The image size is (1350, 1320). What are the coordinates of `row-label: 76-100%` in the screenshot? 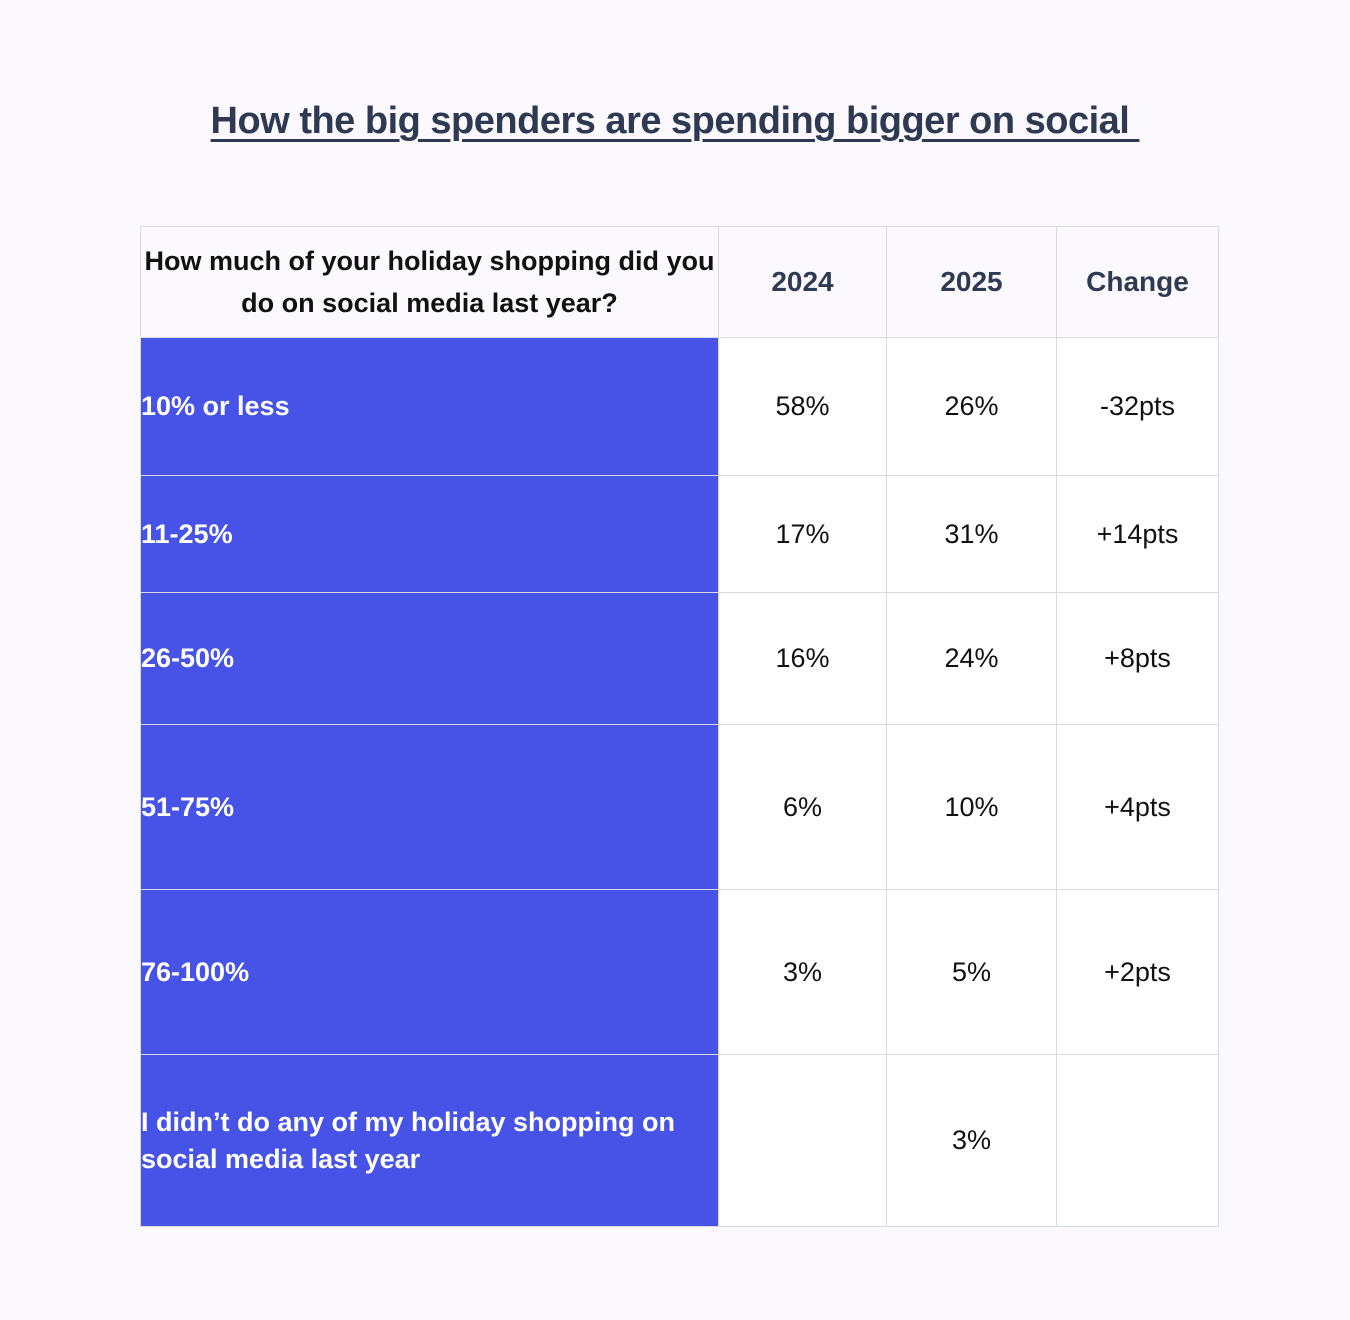 It's located at (429, 972).